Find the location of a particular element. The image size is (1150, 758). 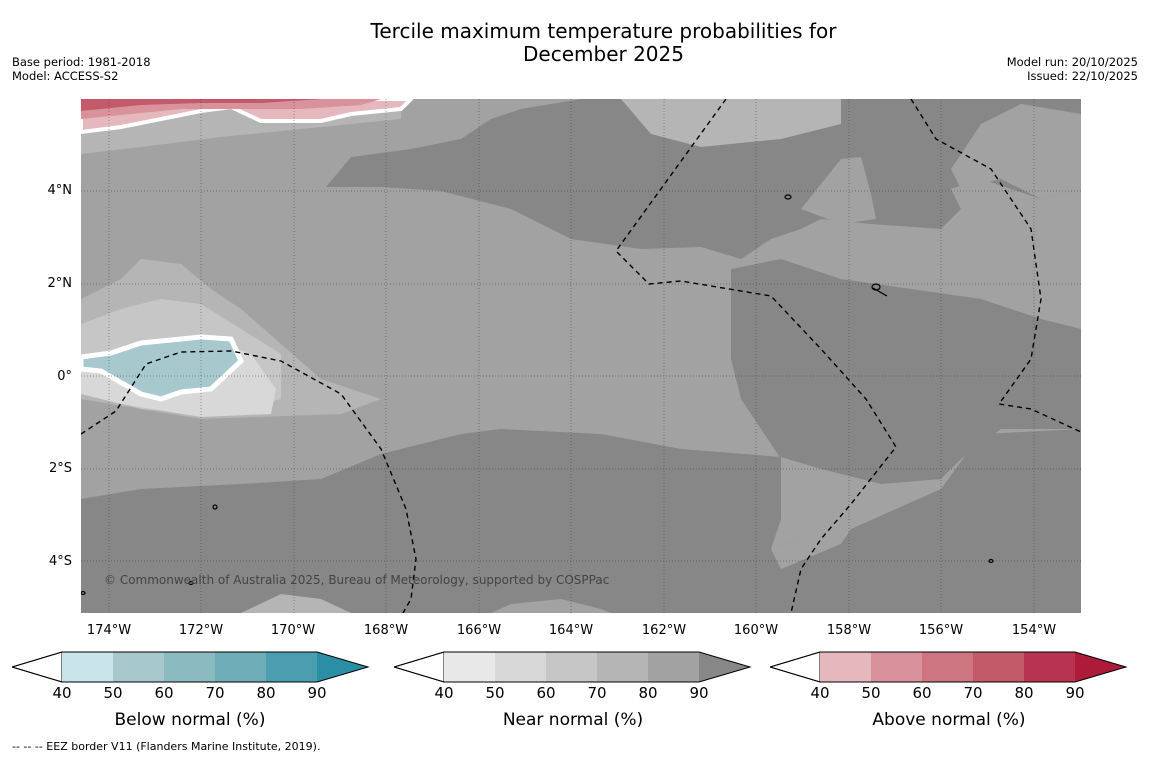

cb3-tick-50: 50 is located at coordinates (871, 693).